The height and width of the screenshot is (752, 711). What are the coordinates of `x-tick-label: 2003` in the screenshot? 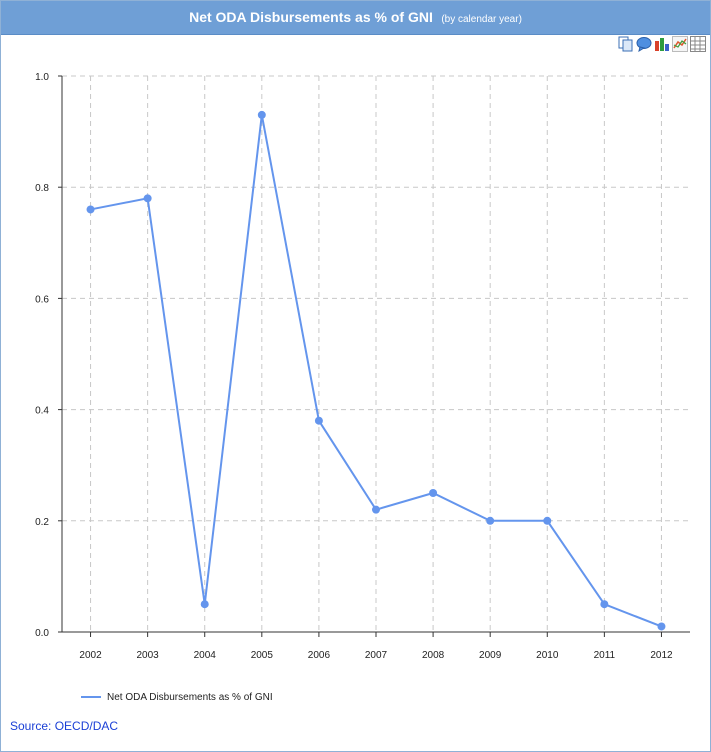 It's located at (148, 655).